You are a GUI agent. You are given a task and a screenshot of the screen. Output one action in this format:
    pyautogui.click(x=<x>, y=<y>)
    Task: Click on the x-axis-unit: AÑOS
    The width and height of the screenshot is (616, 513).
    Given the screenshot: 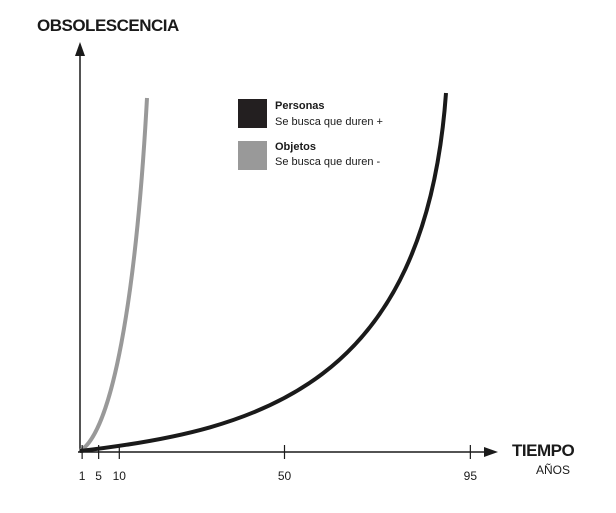 What is the action you would take?
    pyautogui.click(x=553, y=470)
    